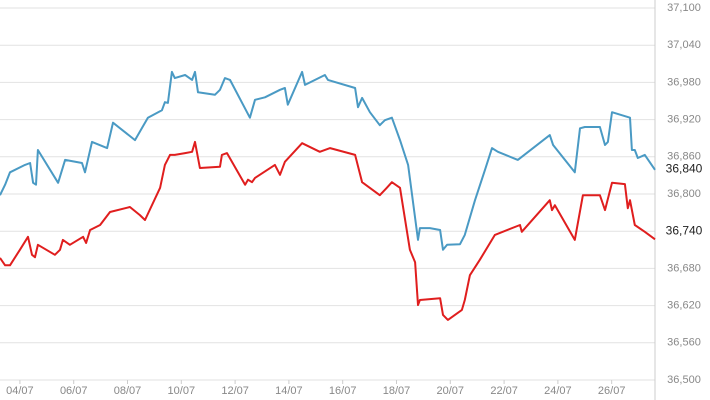  What do you see at coordinates (397, 391) in the screenshot?
I see `x-tick-label: 18/07` at bounding box center [397, 391].